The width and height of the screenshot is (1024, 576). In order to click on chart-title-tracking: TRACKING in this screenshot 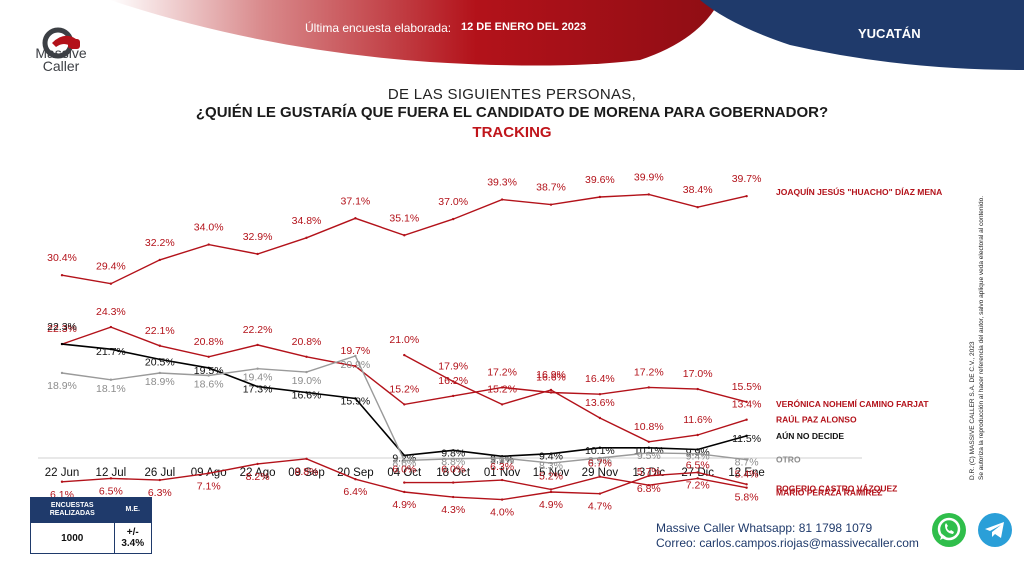, I will do `click(512, 132)`.